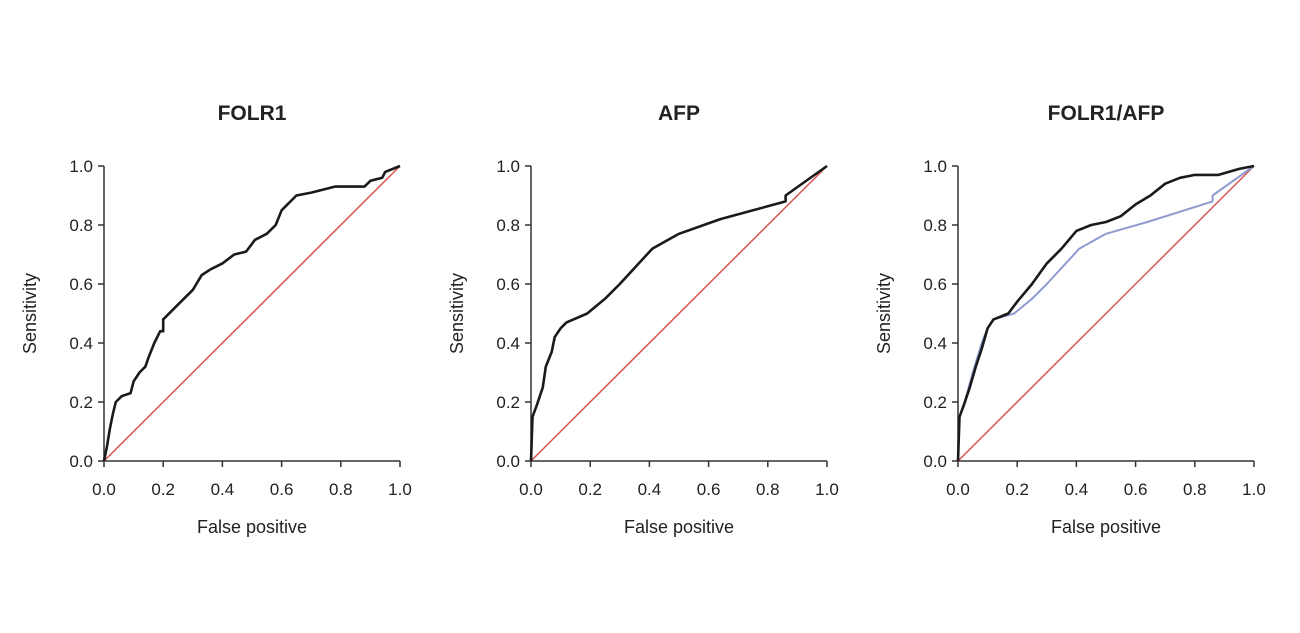 Image resolution: width=1300 pixels, height=633 pixels. What do you see at coordinates (252, 113) in the screenshot?
I see `chart-title: FOLR1` at bounding box center [252, 113].